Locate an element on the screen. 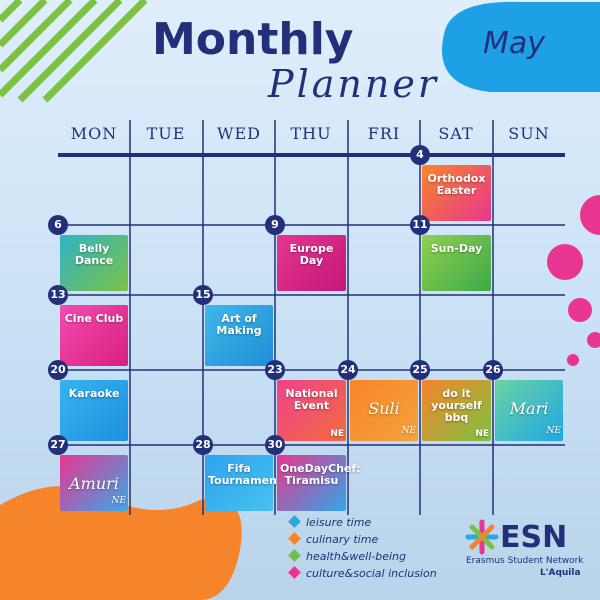 Image resolution: width=600 pixels, height=600 pixels. day-header: FRI is located at coordinates (384, 133).